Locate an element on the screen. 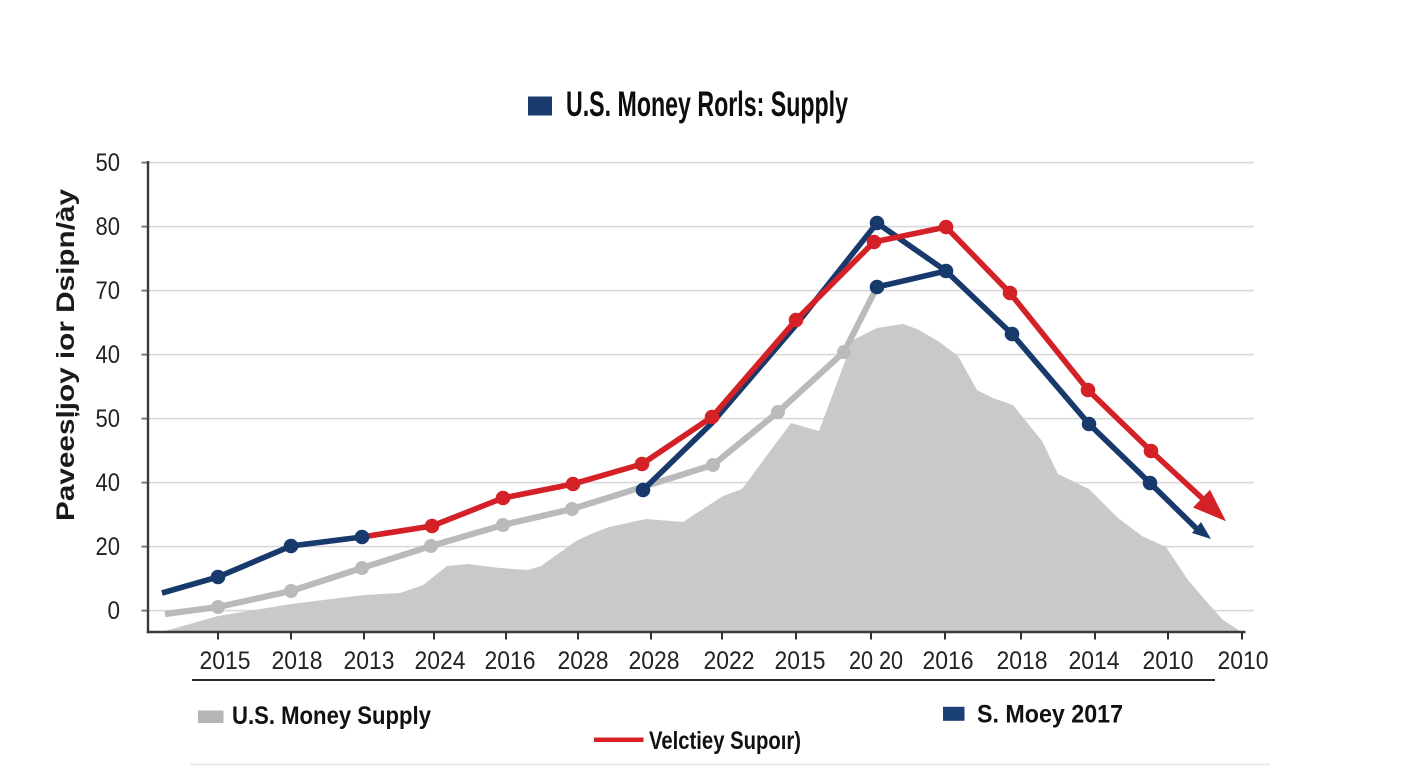 This screenshot has height=768, width=1408. svg-text: S. Moey 2017 is located at coordinates (1050, 714).